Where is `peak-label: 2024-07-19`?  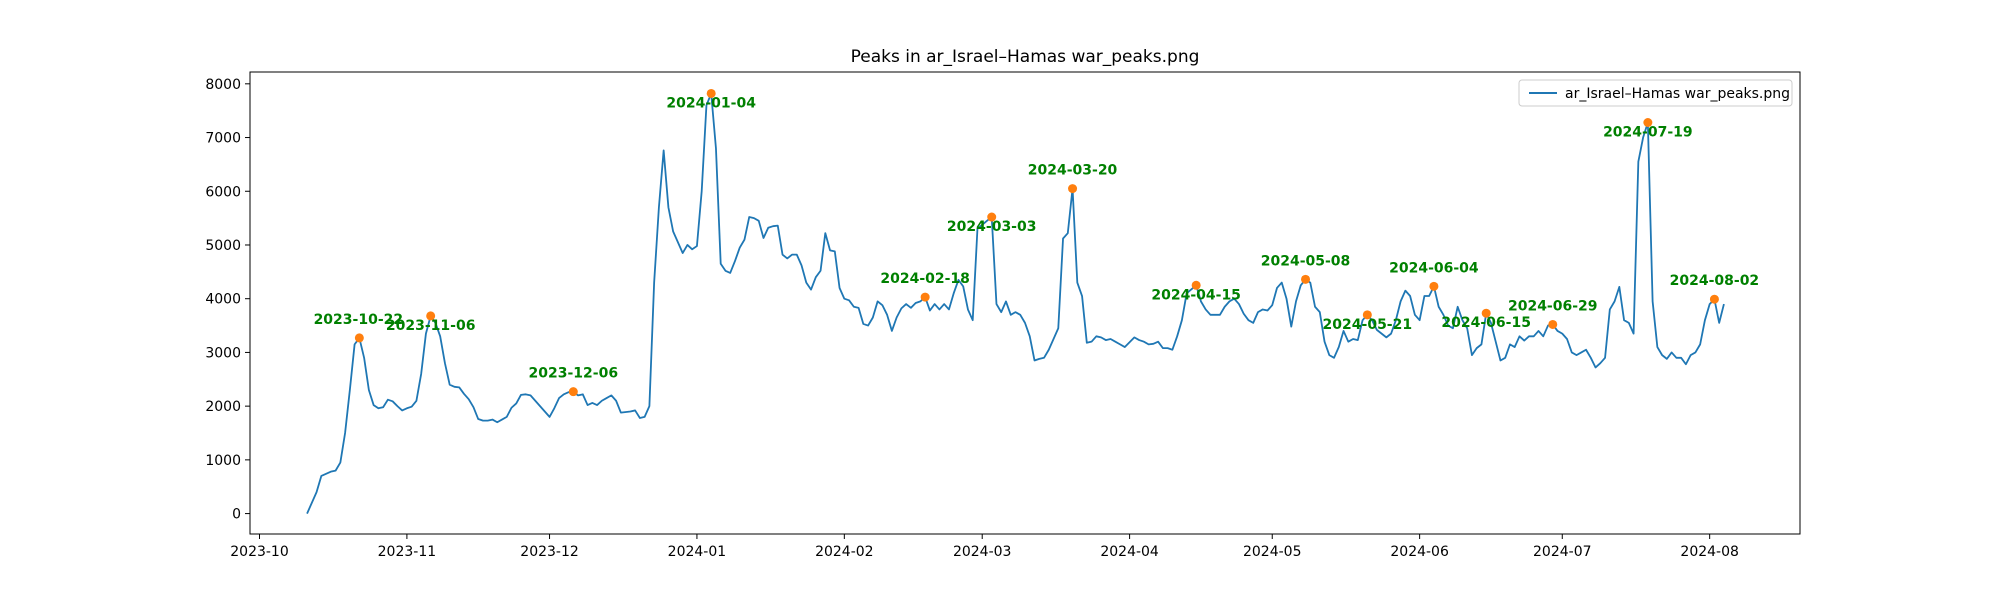 peak-label: 2024-07-19 is located at coordinates (1648, 132).